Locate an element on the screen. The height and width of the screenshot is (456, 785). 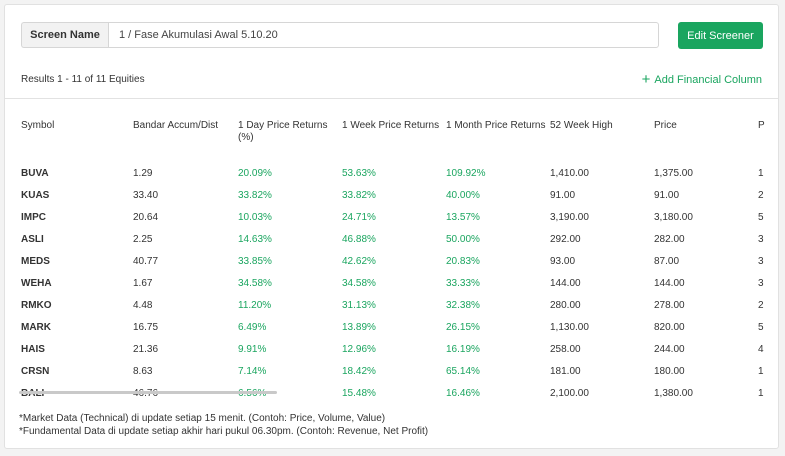
symbol-cell: RMKO is located at coordinates (36, 305).